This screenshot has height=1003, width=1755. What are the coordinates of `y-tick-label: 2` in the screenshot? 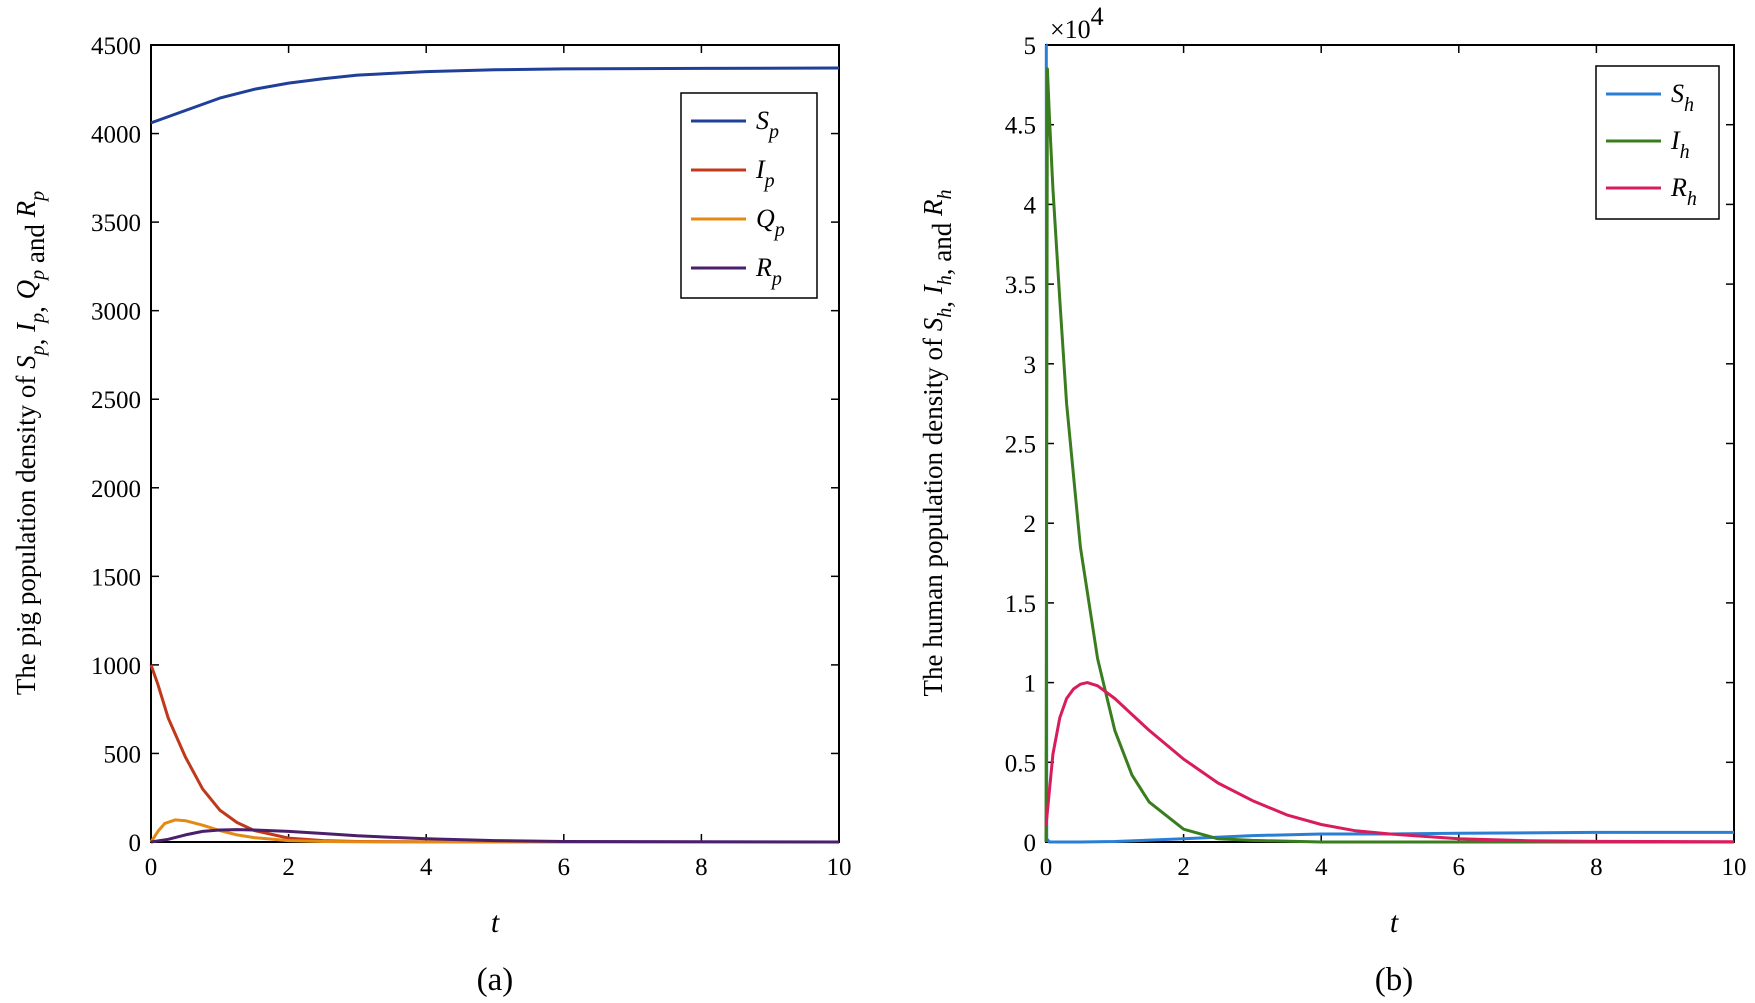 It's located at (1030, 524).